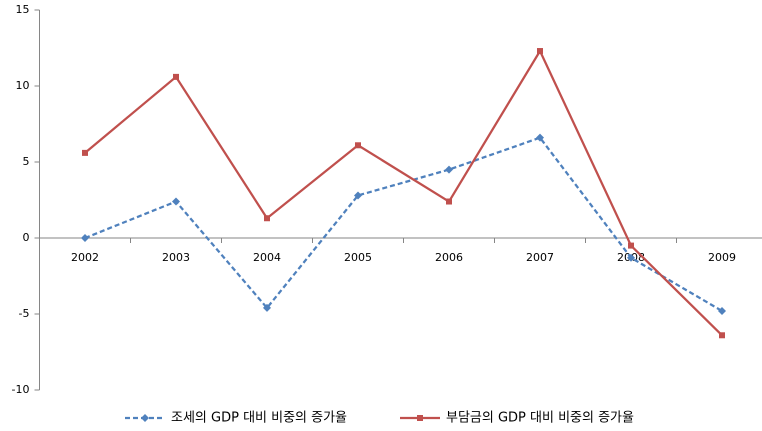 This screenshot has height=431, width=762. I want to click on legend-item: 부담금의 GDP 대비 비중의 증가율, so click(517, 418).